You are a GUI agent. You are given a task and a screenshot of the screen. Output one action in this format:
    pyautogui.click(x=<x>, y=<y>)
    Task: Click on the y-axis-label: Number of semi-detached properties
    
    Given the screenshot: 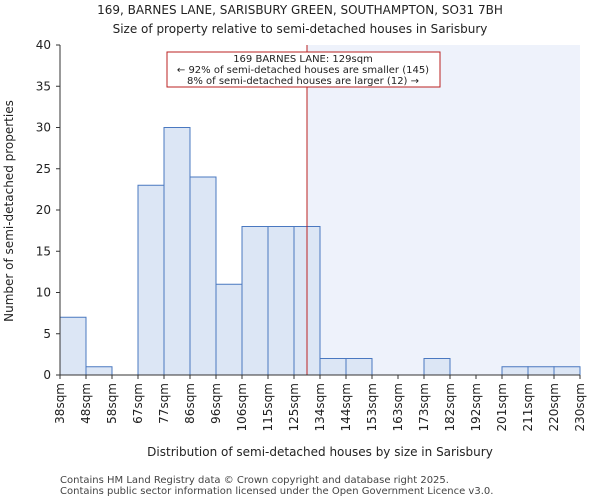 What is the action you would take?
    pyautogui.click(x=9, y=211)
    